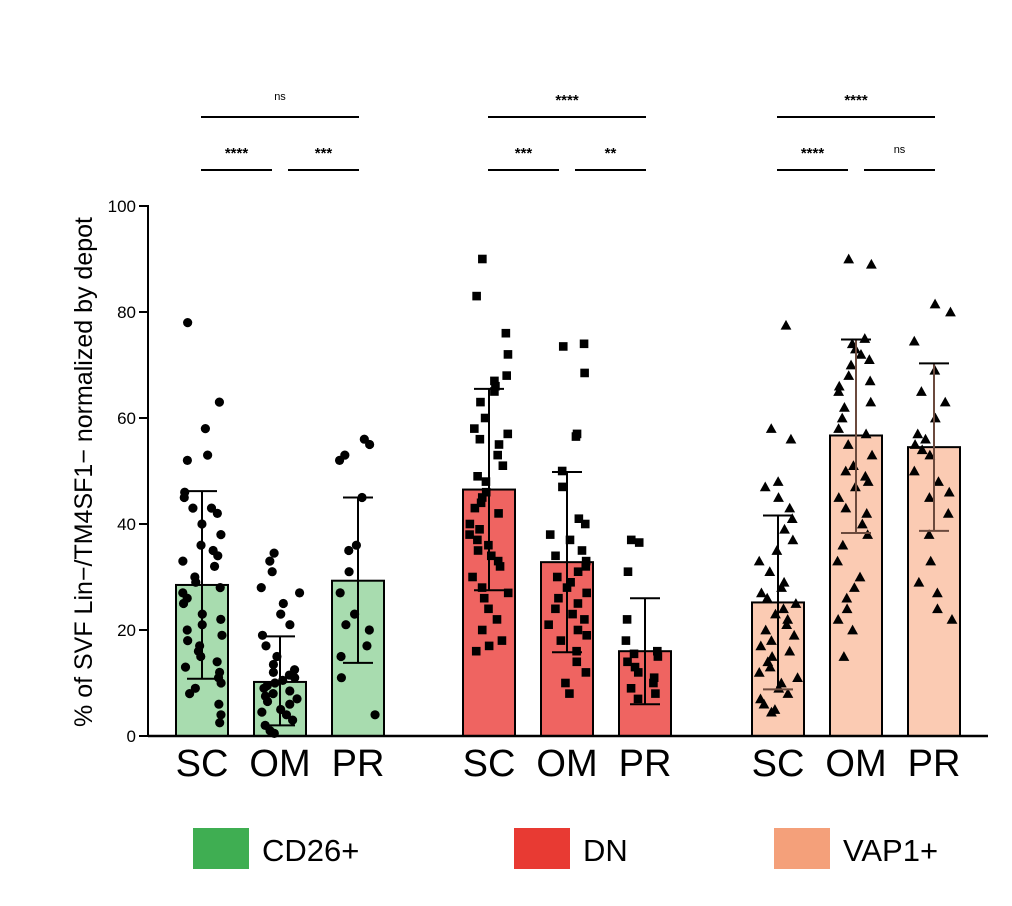 This screenshot has height=906, width=1012. What do you see at coordinates (126, 418) in the screenshot?
I see `y-tick-label: 60` at bounding box center [126, 418].